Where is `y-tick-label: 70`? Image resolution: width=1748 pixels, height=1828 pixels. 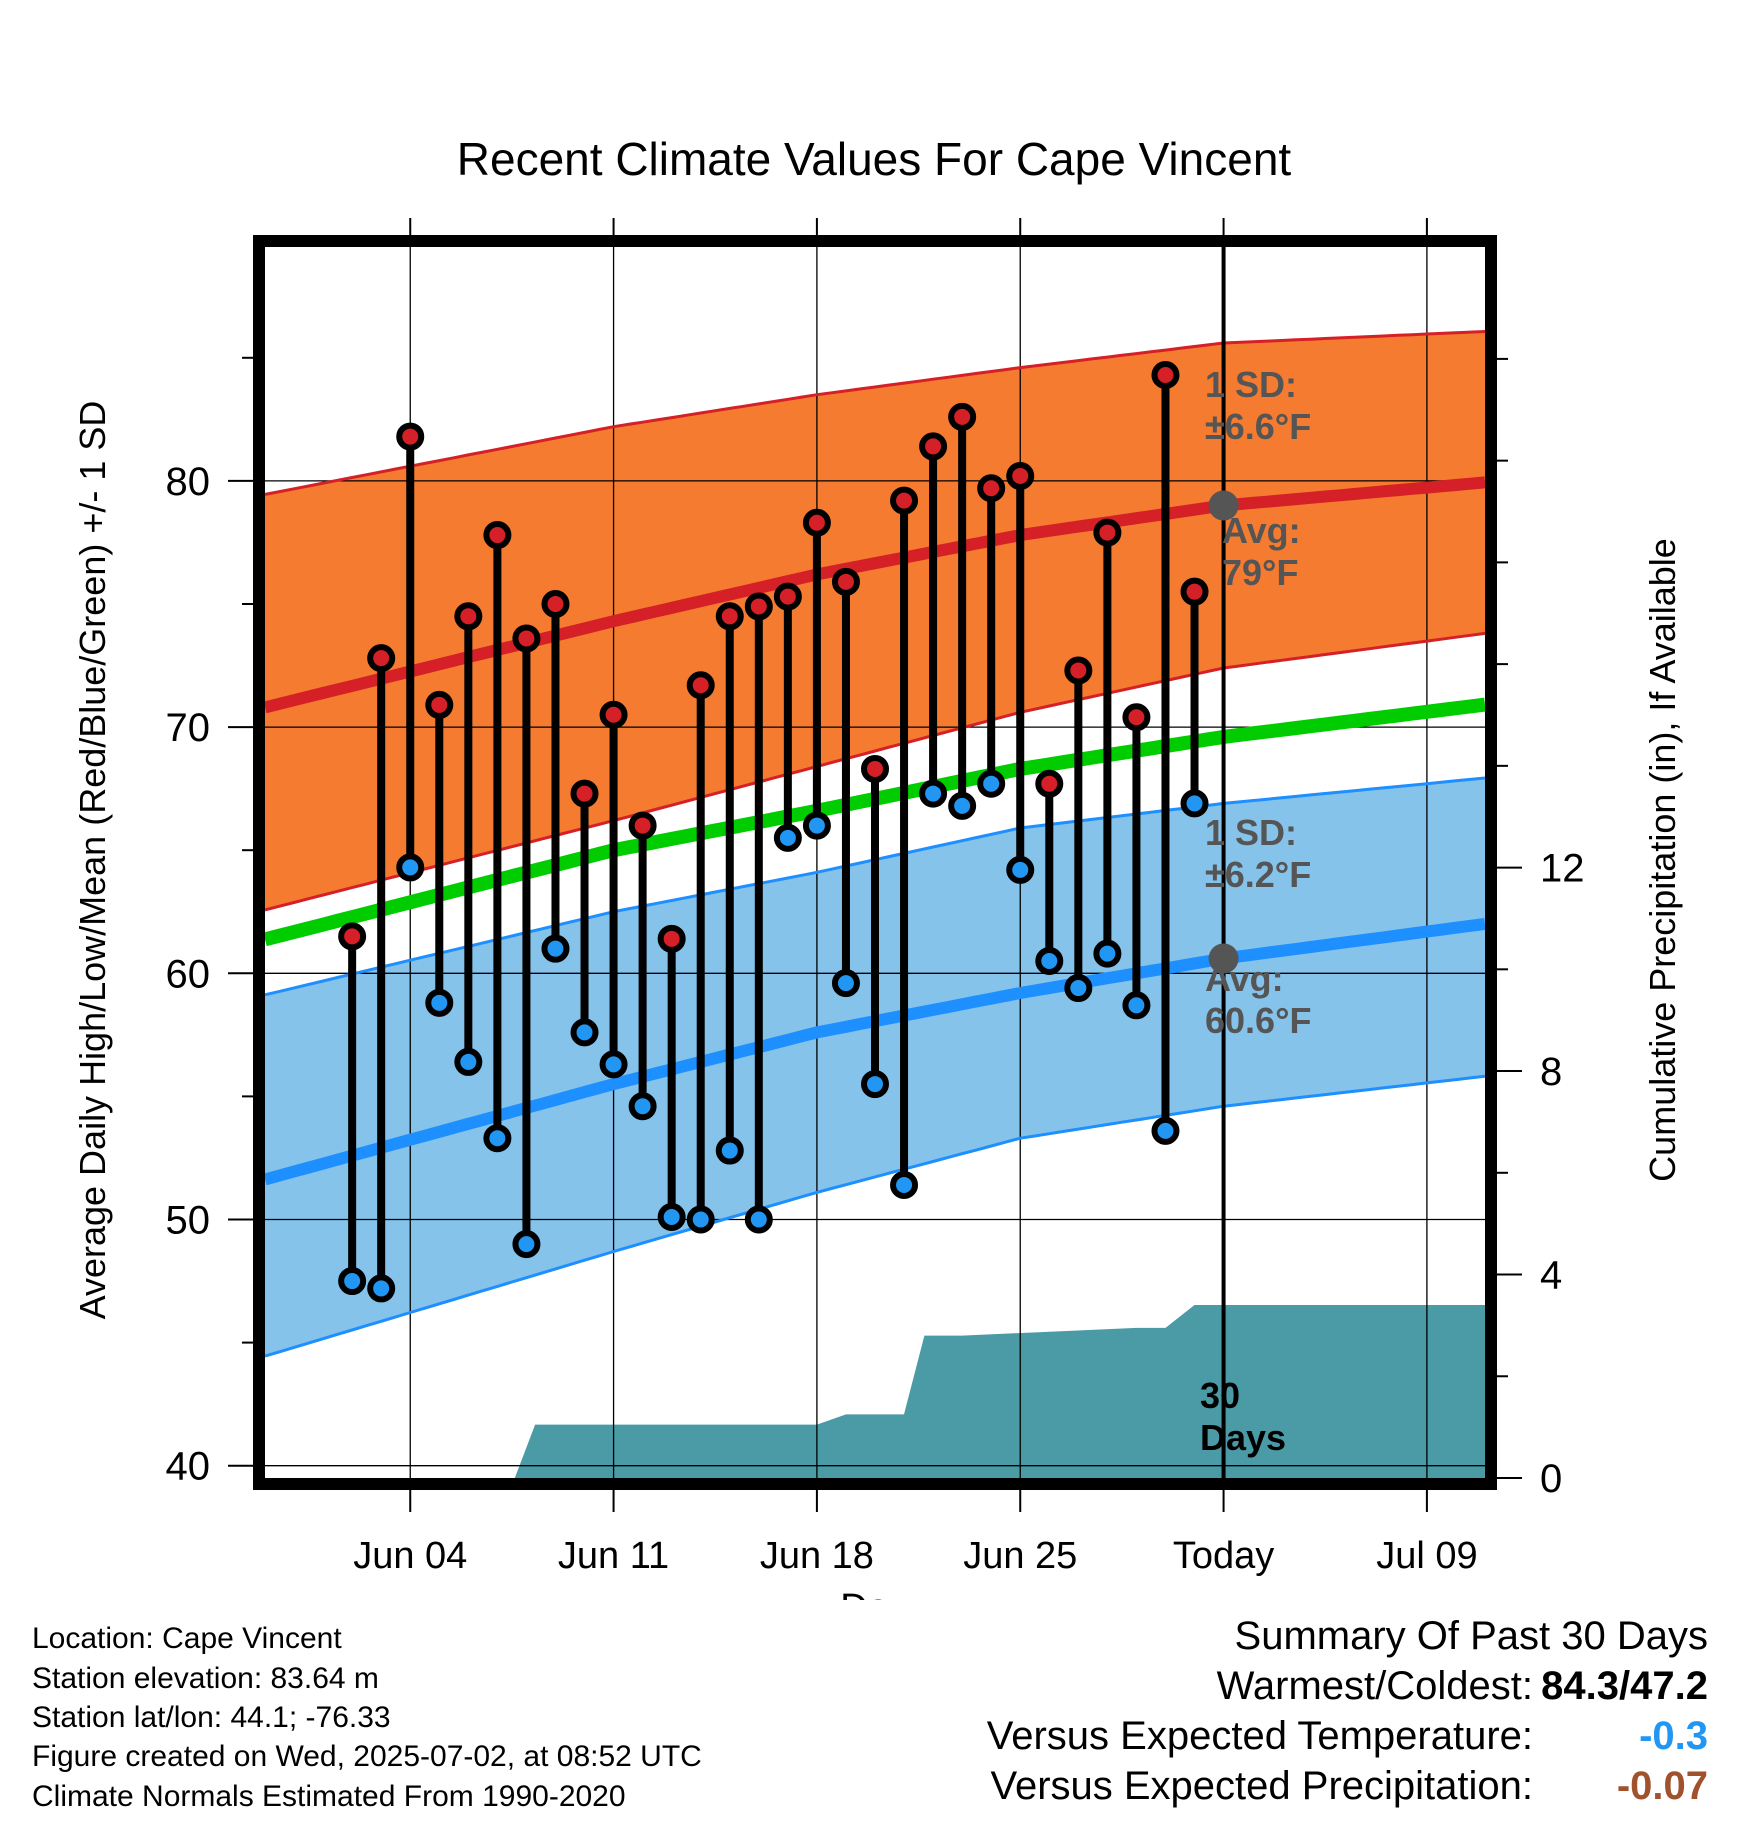
y-tick-label: 70 is located at coordinates (188, 728).